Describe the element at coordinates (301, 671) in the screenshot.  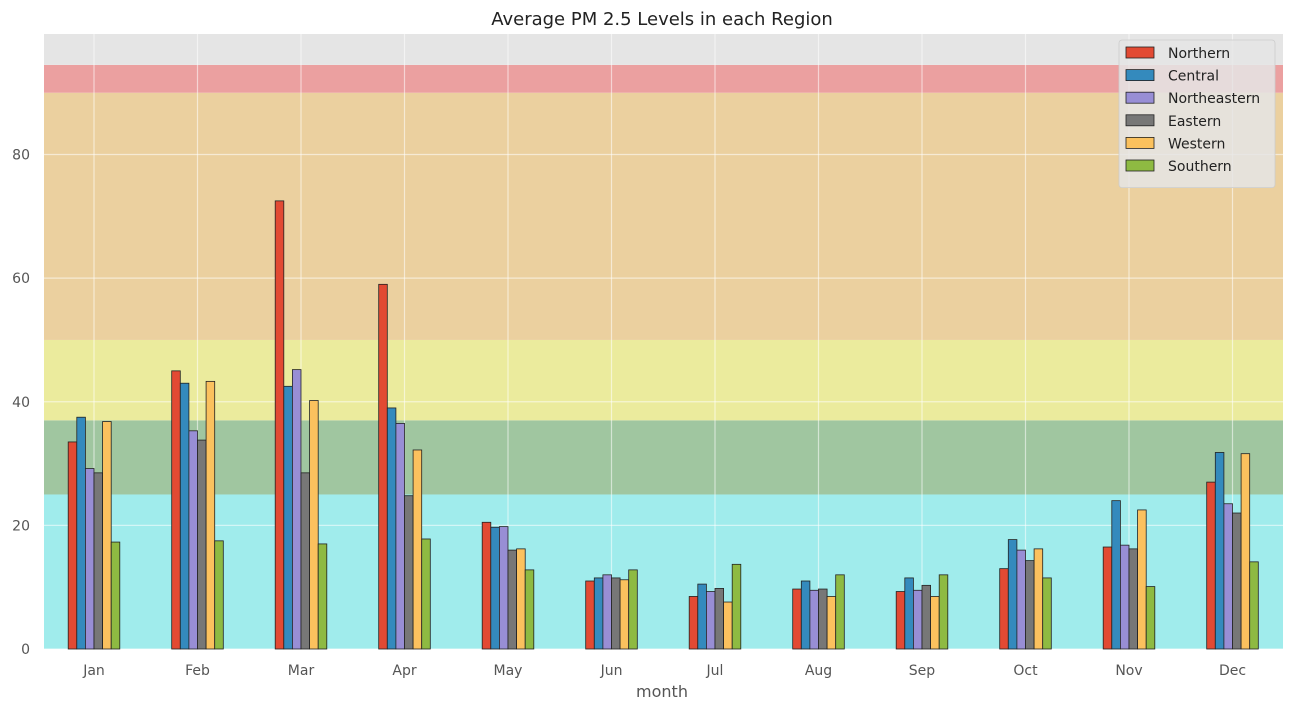
I see `x-tick-label-mar: Mar` at that location.